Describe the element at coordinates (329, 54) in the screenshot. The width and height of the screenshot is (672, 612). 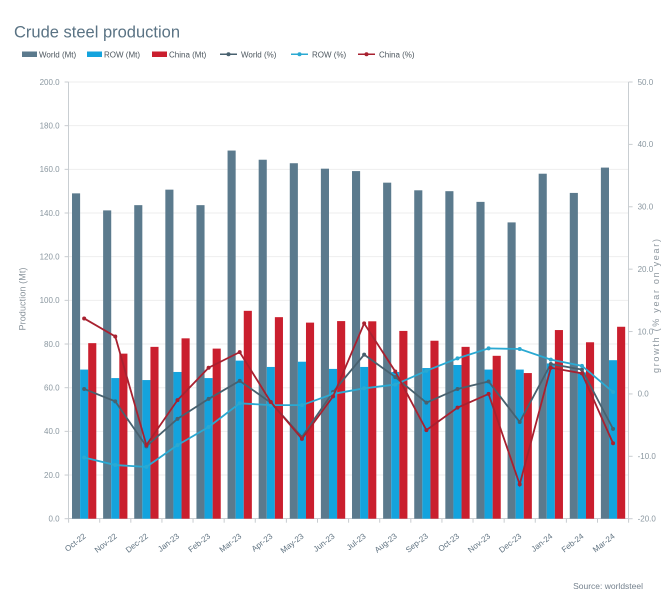
I see `svg-text: ROW (%)` at that location.